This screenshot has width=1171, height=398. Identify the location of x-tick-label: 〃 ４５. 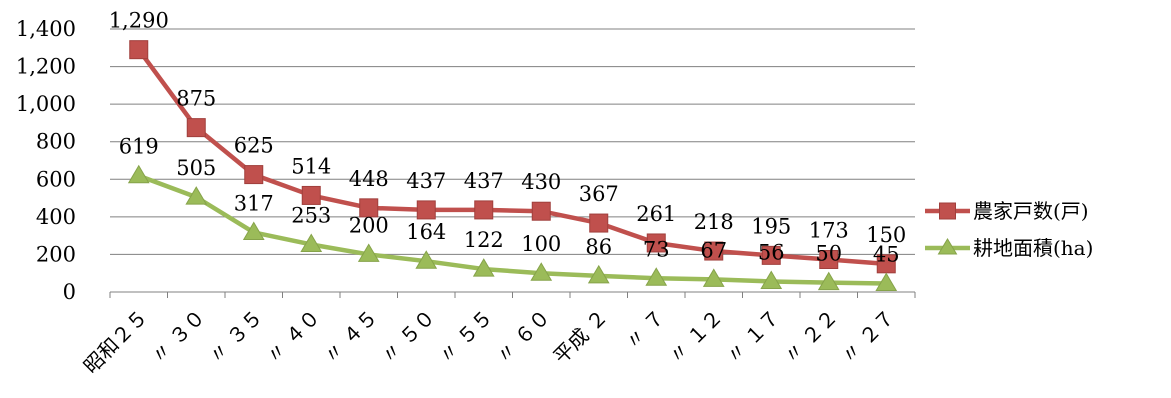
(350, 337).